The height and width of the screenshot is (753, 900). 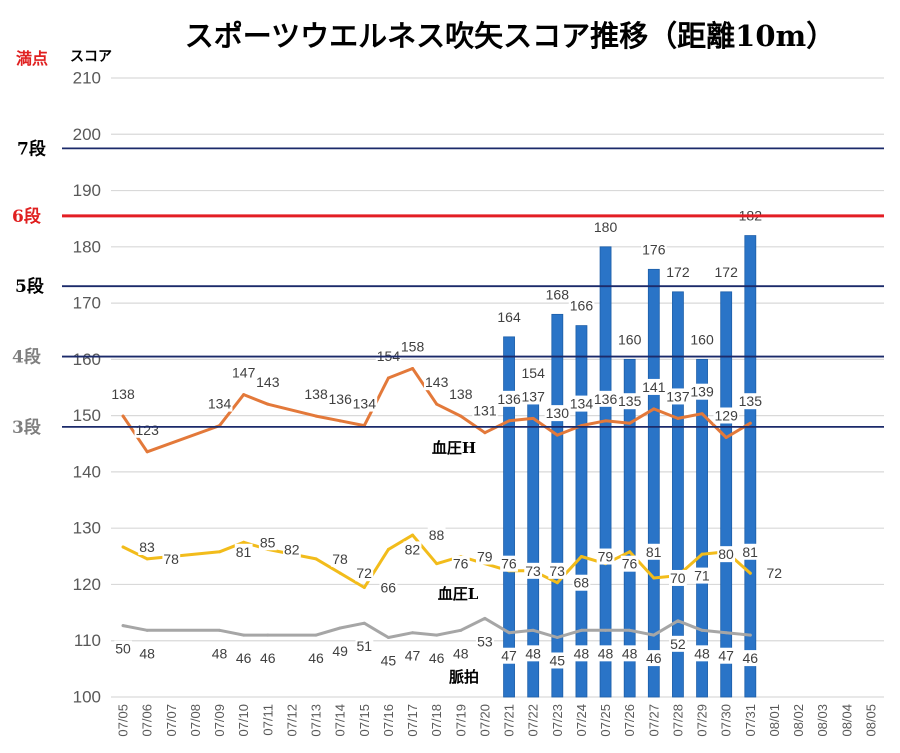 I want to click on label-group-bp-low-07-05: 83, so click(x=147, y=547).